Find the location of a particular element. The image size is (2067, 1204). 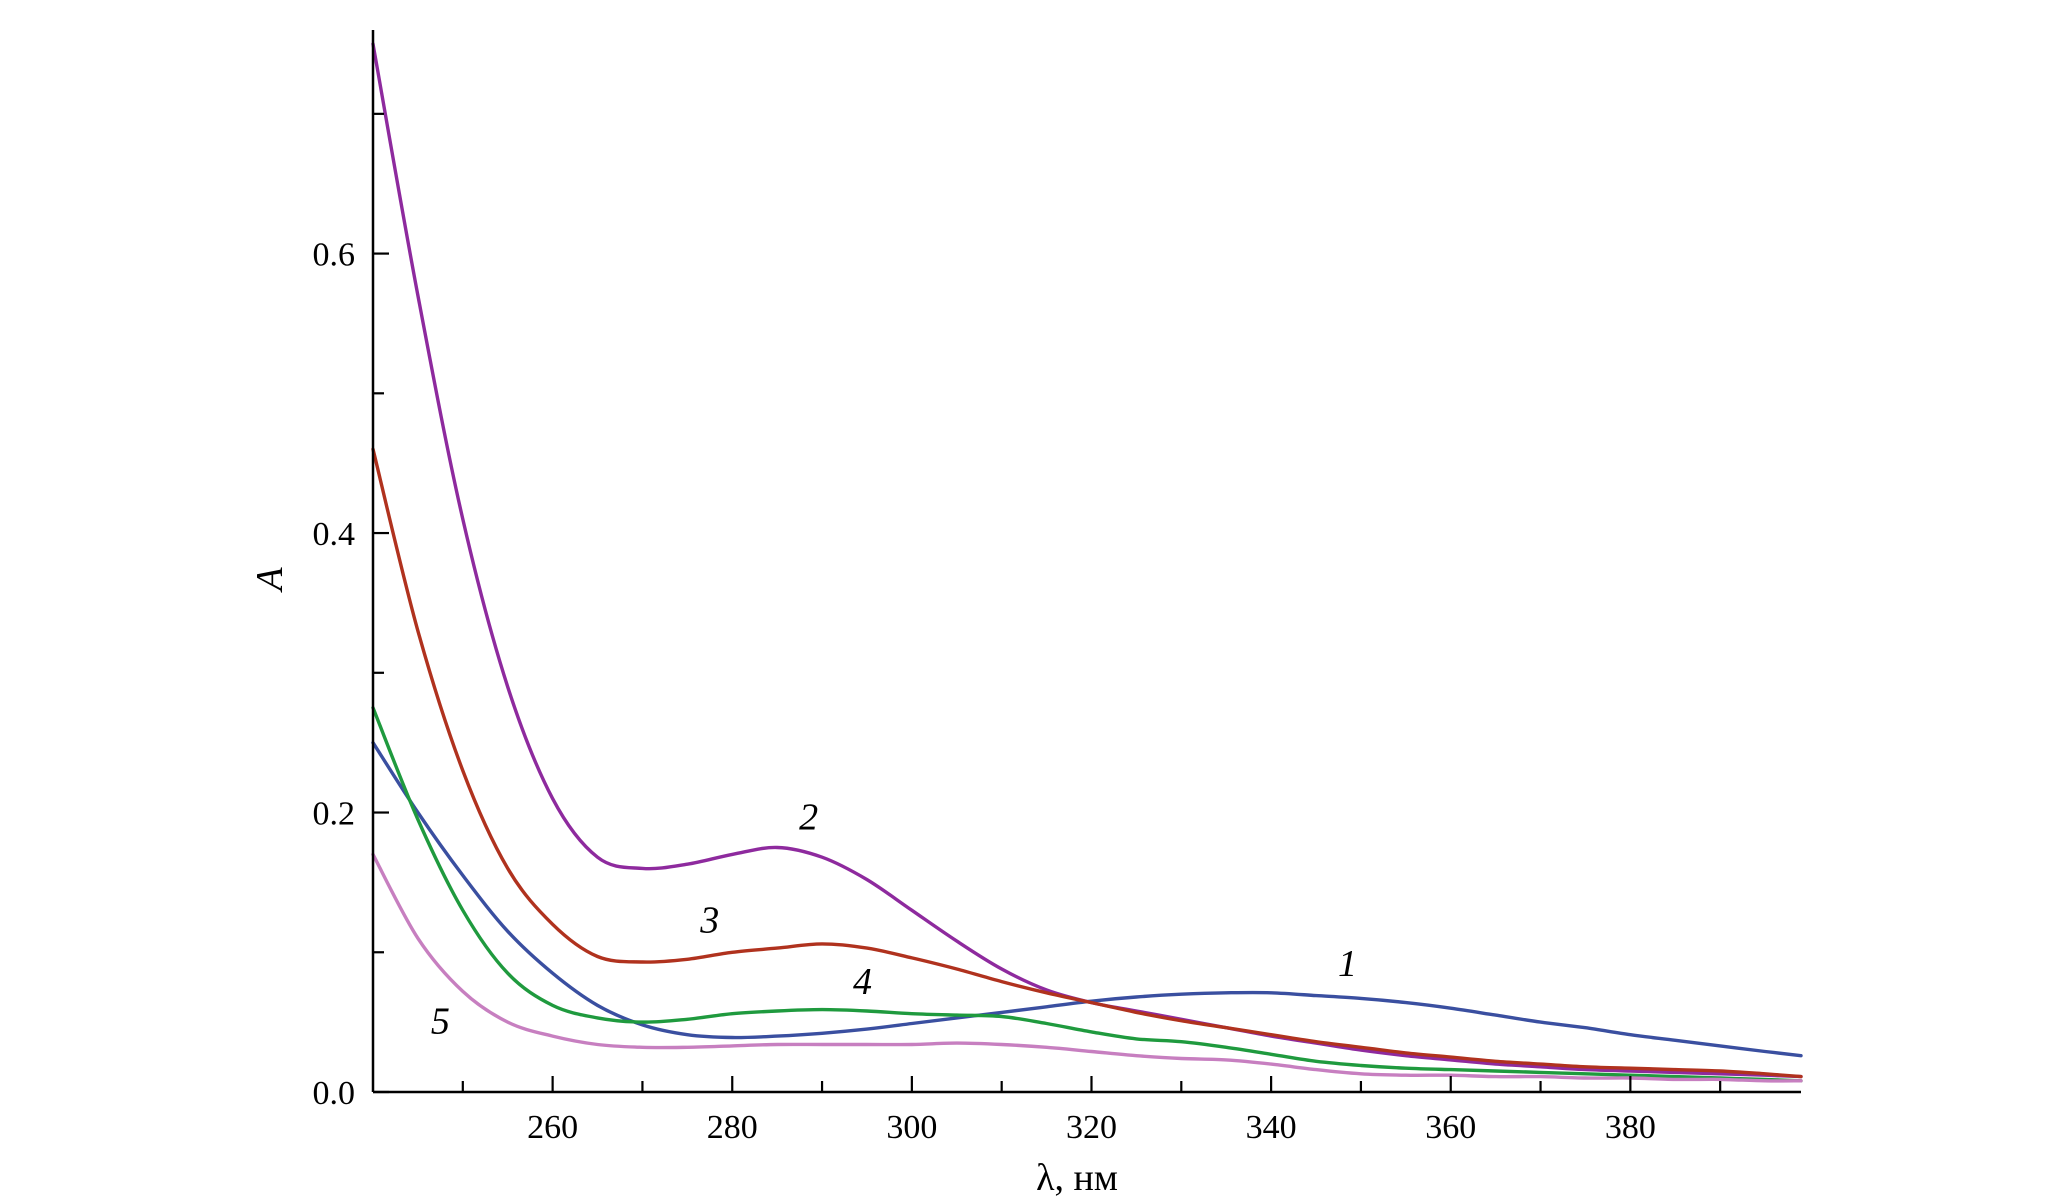

curve-label-3: 3 is located at coordinates (709, 921).